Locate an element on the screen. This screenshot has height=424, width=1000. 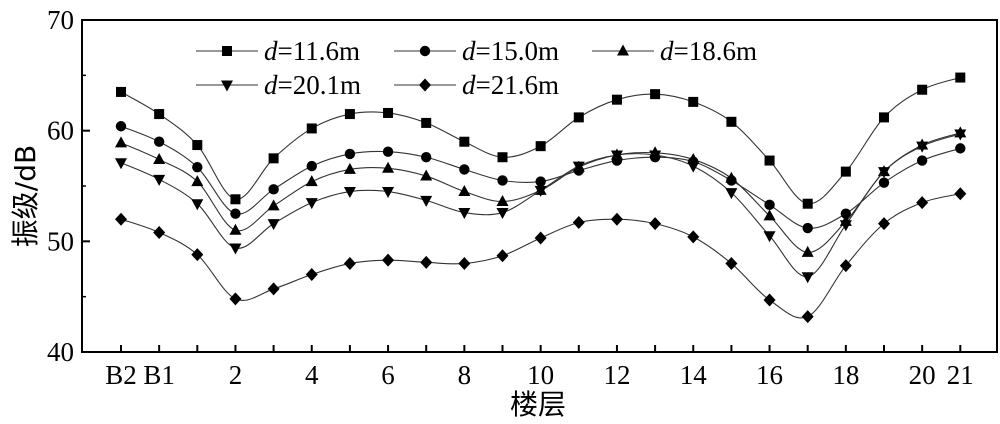
y-tick-label: 60 is located at coordinates (60, 131).